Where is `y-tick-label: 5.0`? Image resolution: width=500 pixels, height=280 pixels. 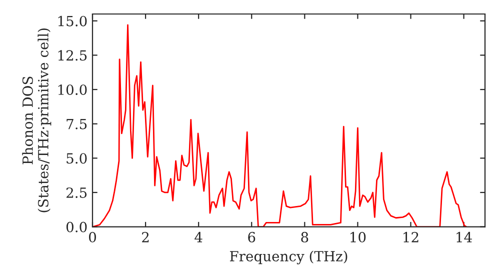
y-tick-label: 5.0 is located at coordinates (76, 158).